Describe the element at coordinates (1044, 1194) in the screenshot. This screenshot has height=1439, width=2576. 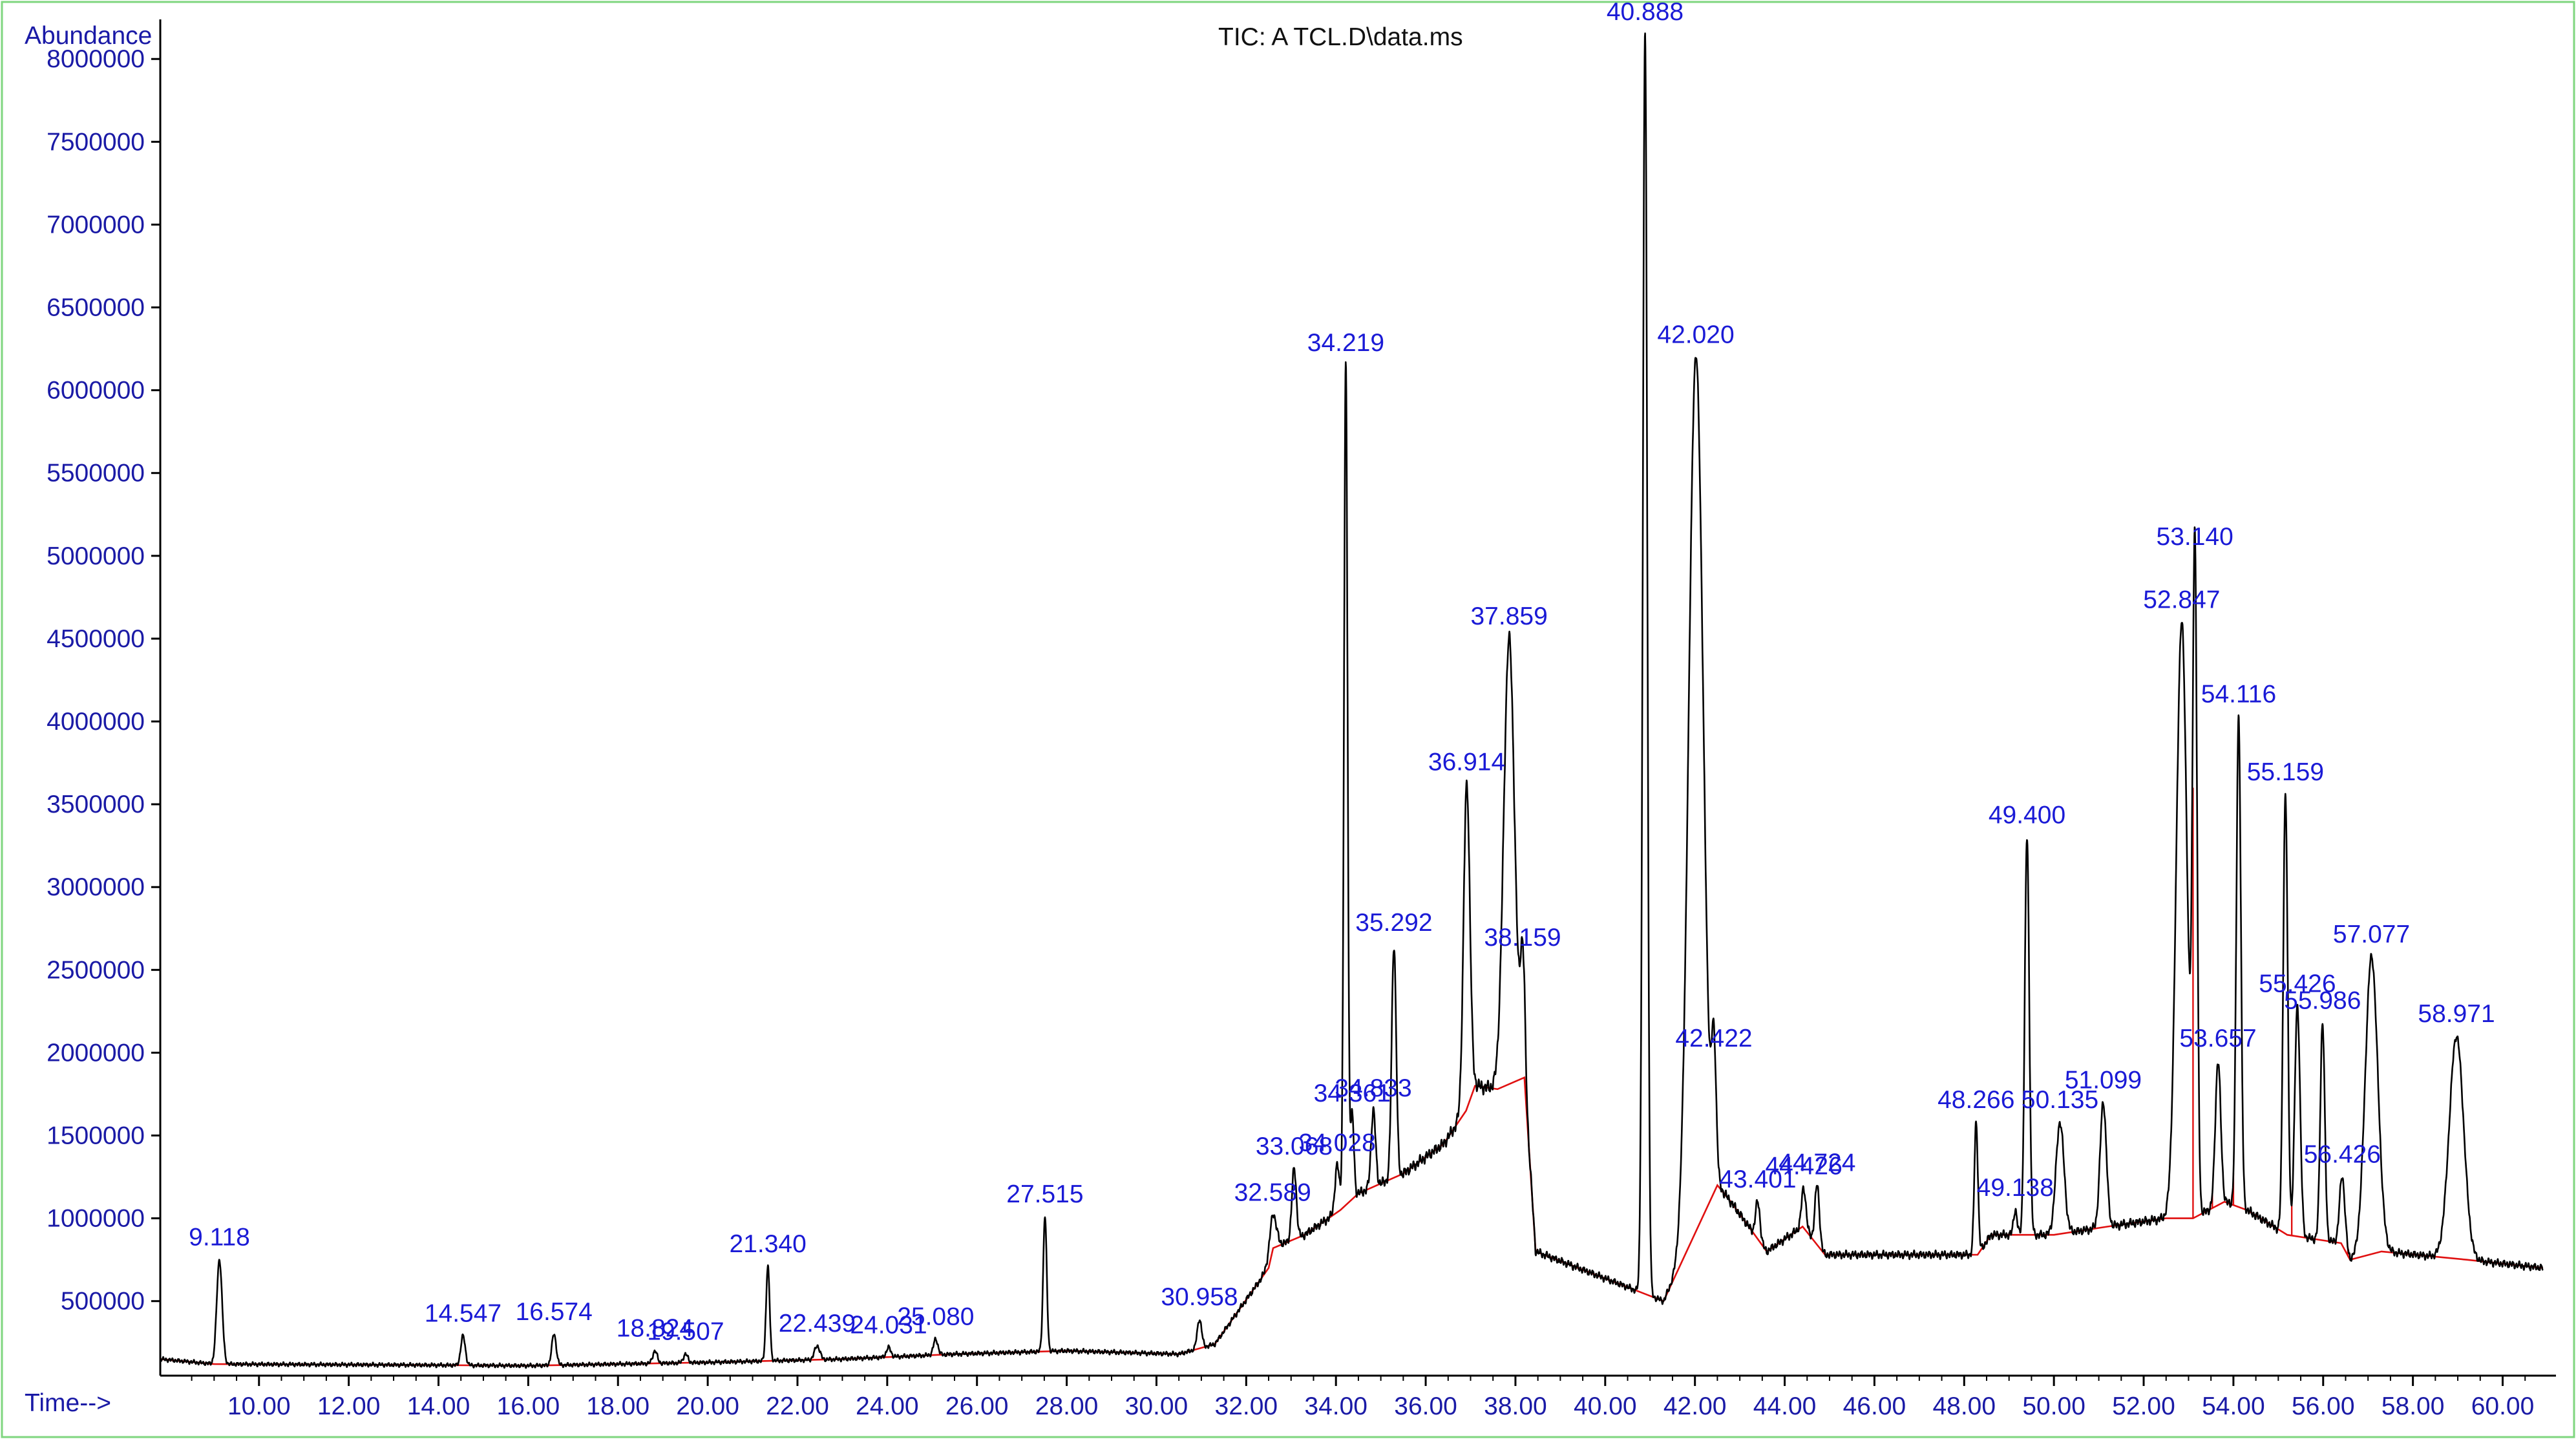
I see `peak-label: 27.515` at that location.